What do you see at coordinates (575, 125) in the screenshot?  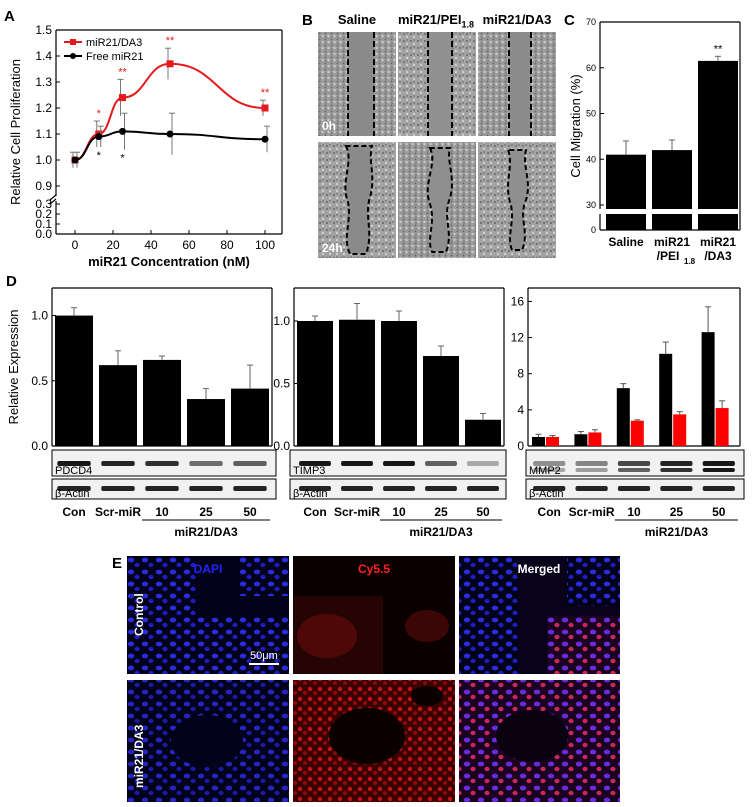 I see `y-axis-label: Cell Migration (%)` at bounding box center [575, 125].